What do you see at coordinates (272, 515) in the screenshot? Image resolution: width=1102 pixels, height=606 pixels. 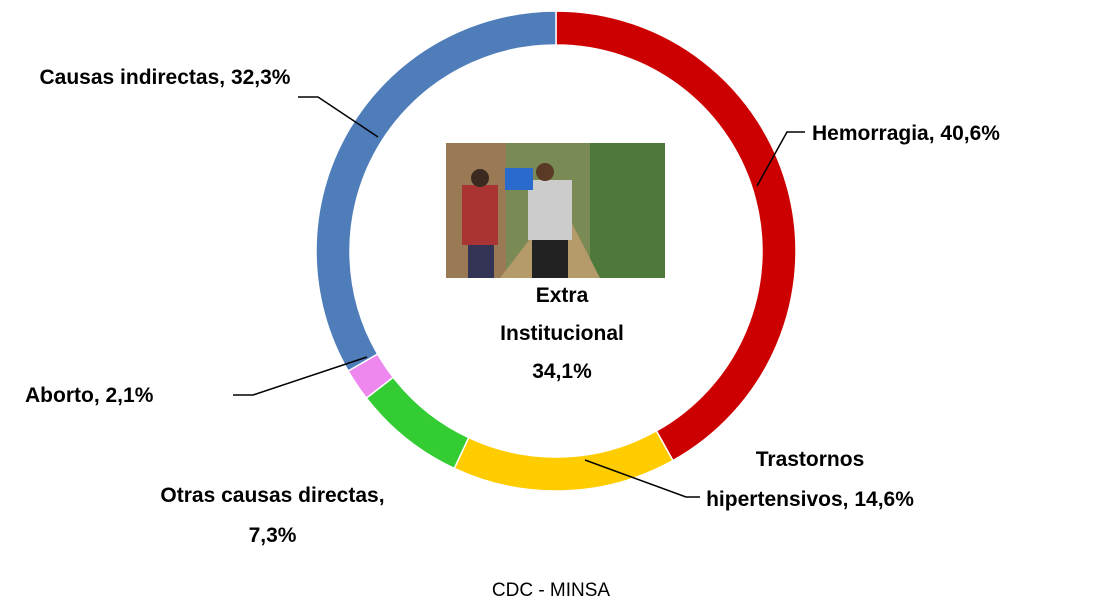 I see `slice-label: Otras causas directas, 7,3%` at bounding box center [272, 515].